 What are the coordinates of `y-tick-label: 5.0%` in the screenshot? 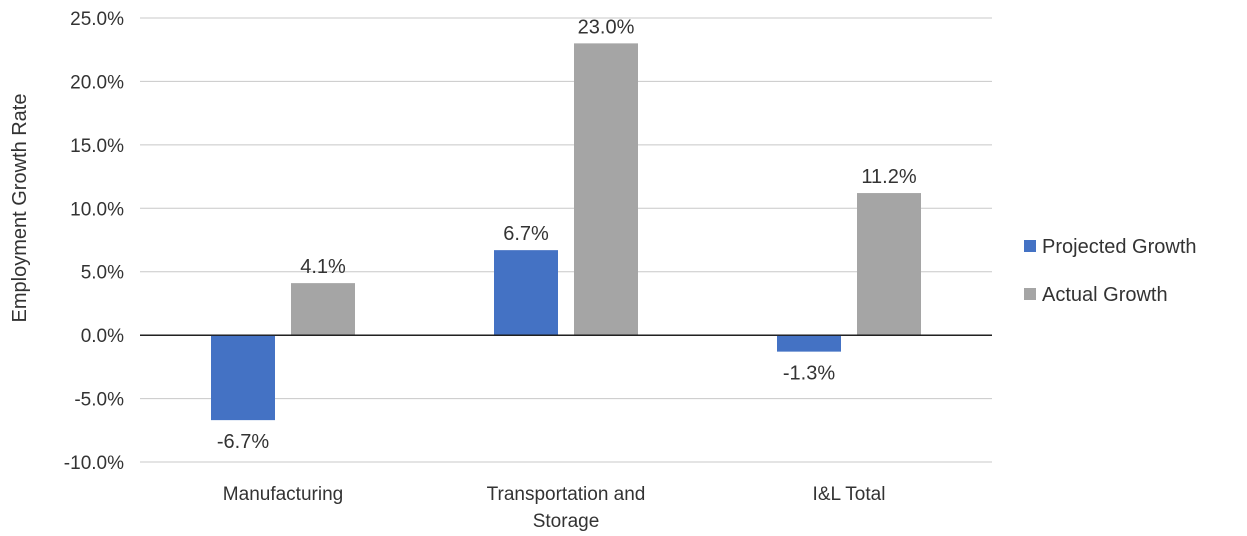 It's located at (102, 273).